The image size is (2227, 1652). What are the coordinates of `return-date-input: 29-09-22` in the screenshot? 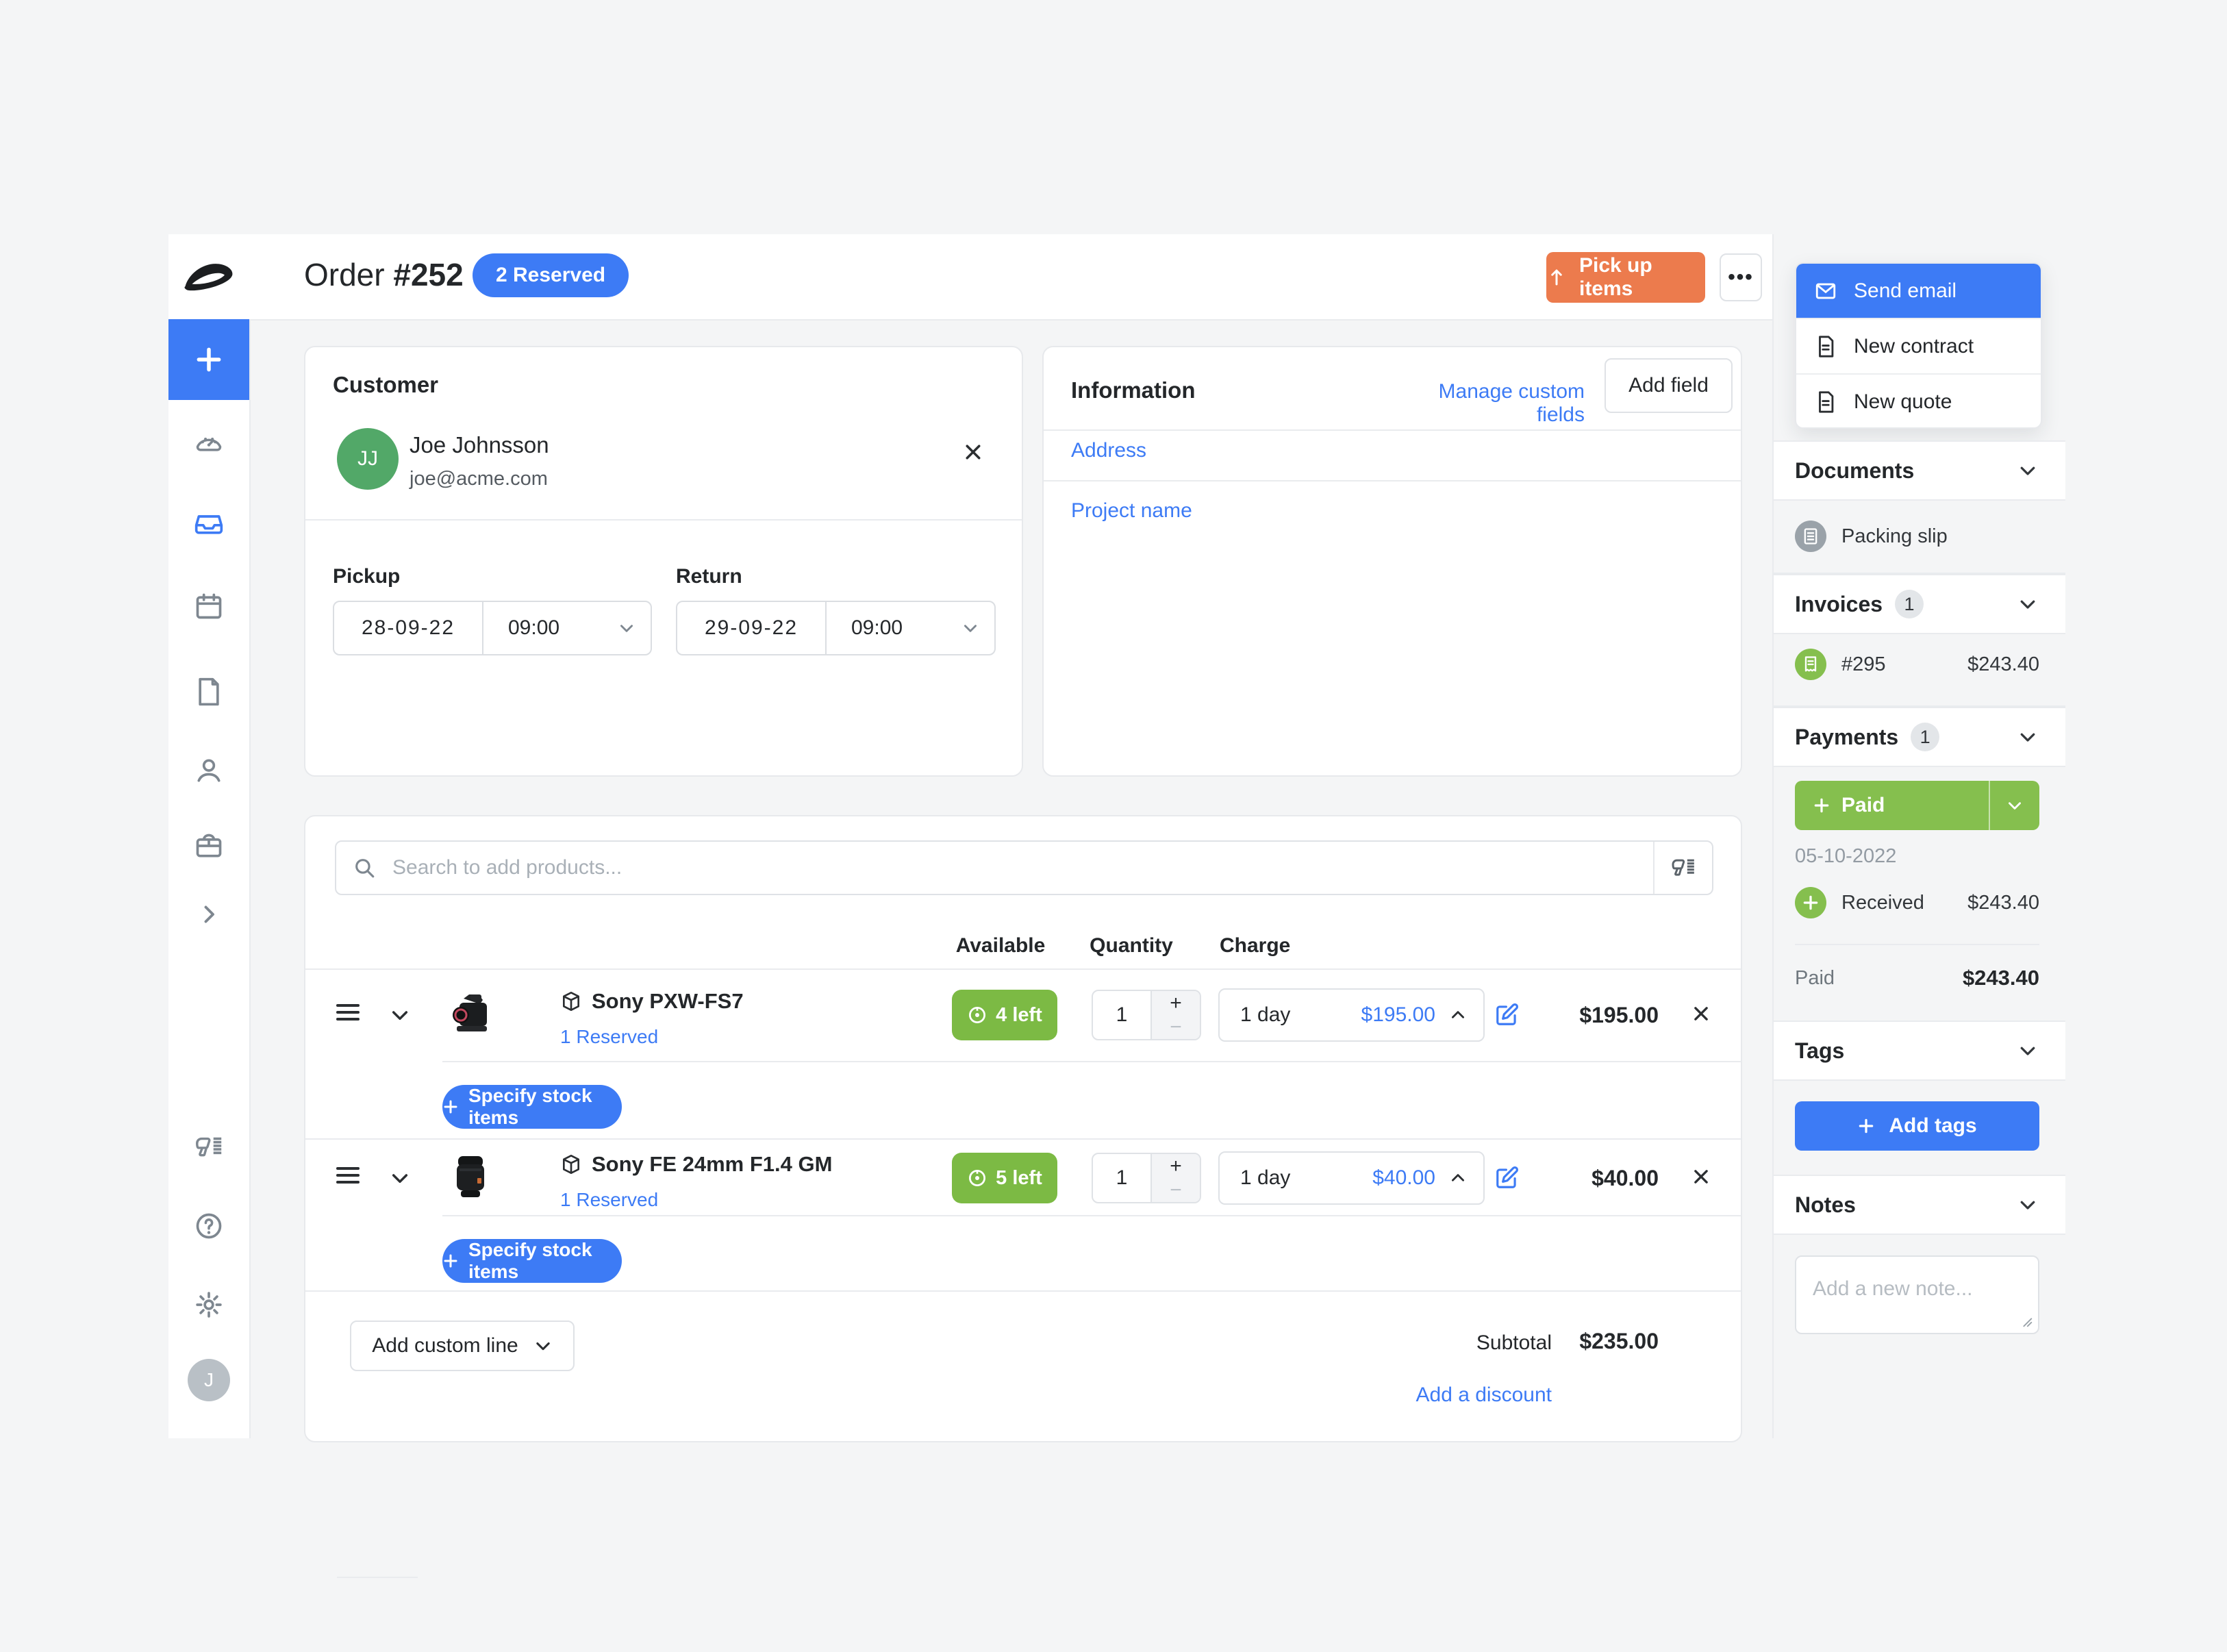 It's located at (752, 628).